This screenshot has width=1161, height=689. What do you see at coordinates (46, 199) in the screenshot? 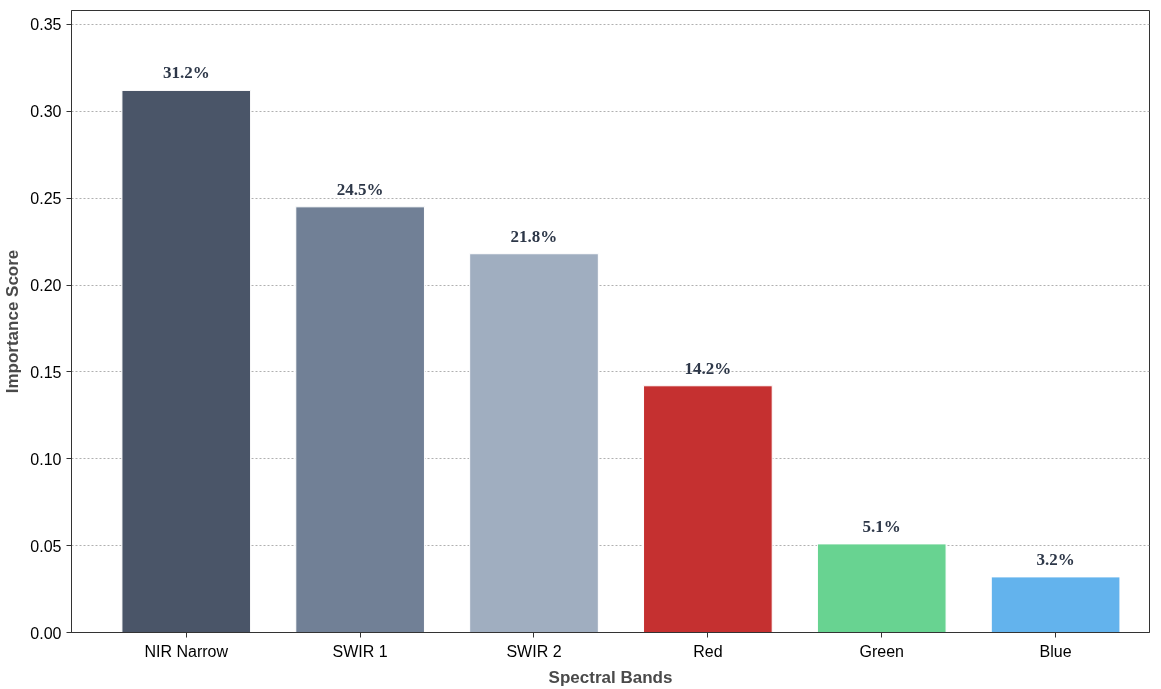
I see `y-tick-label: 0.25` at bounding box center [46, 199].